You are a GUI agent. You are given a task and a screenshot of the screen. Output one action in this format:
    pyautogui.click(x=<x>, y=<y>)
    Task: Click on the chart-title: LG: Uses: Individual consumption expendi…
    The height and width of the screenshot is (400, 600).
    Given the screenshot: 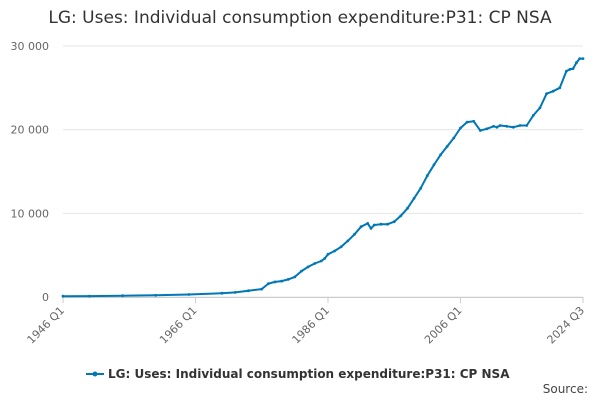 What is the action you would take?
    pyautogui.click(x=300, y=18)
    